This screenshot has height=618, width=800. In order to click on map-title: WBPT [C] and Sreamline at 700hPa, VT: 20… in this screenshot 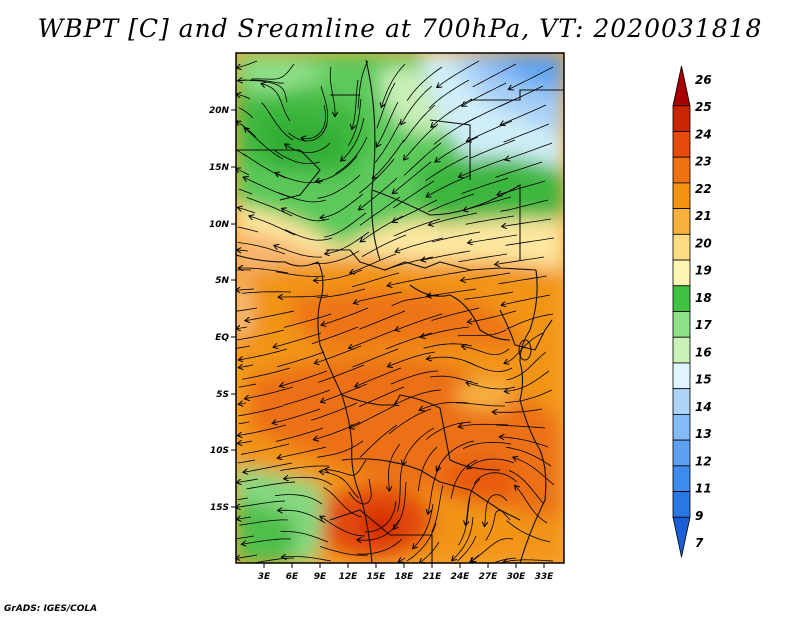, I will do `click(400, 28)`.